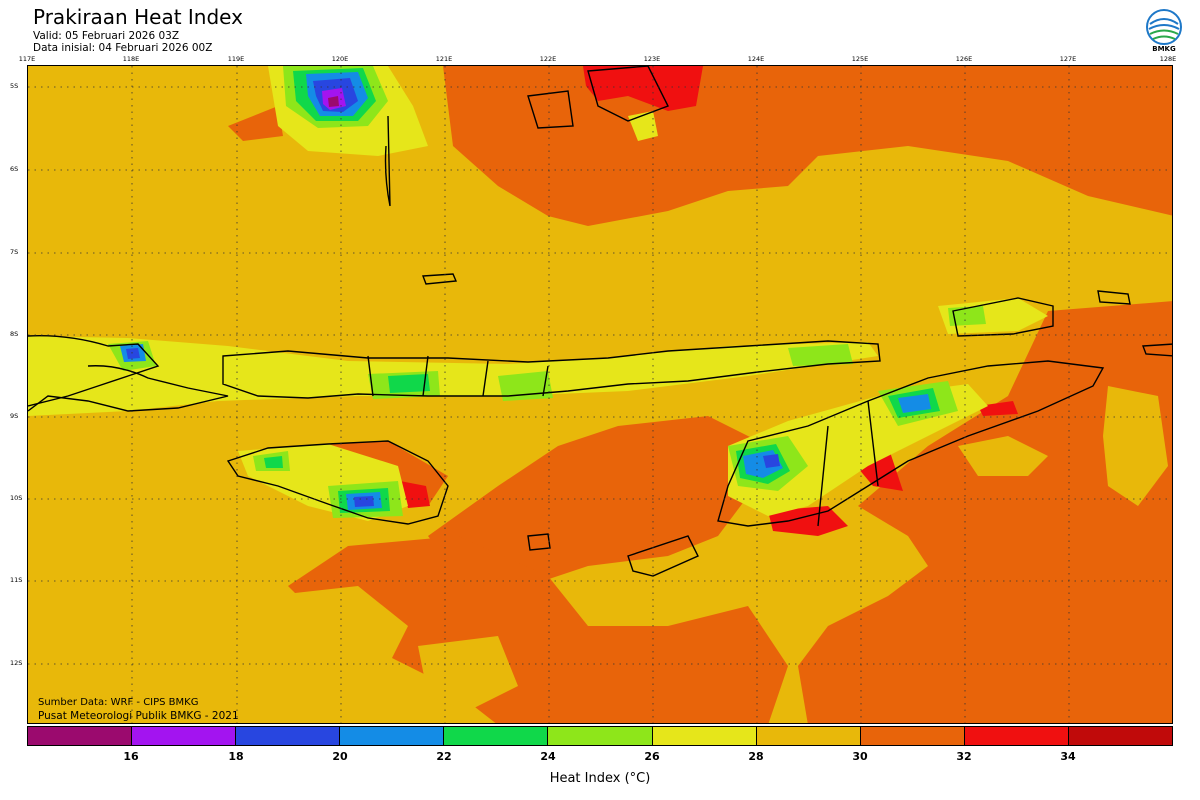  What do you see at coordinates (1164, 49) in the screenshot?
I see `bmkg-logo-label: BMKG` at bounding box center [1164, 49].